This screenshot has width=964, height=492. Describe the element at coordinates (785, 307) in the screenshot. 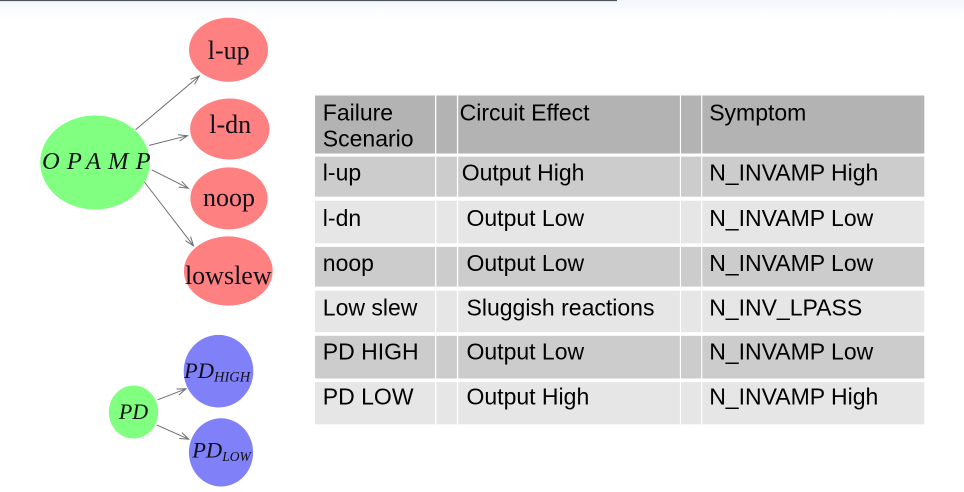

I see `svg-text: N_INV_LPASS` at that location.